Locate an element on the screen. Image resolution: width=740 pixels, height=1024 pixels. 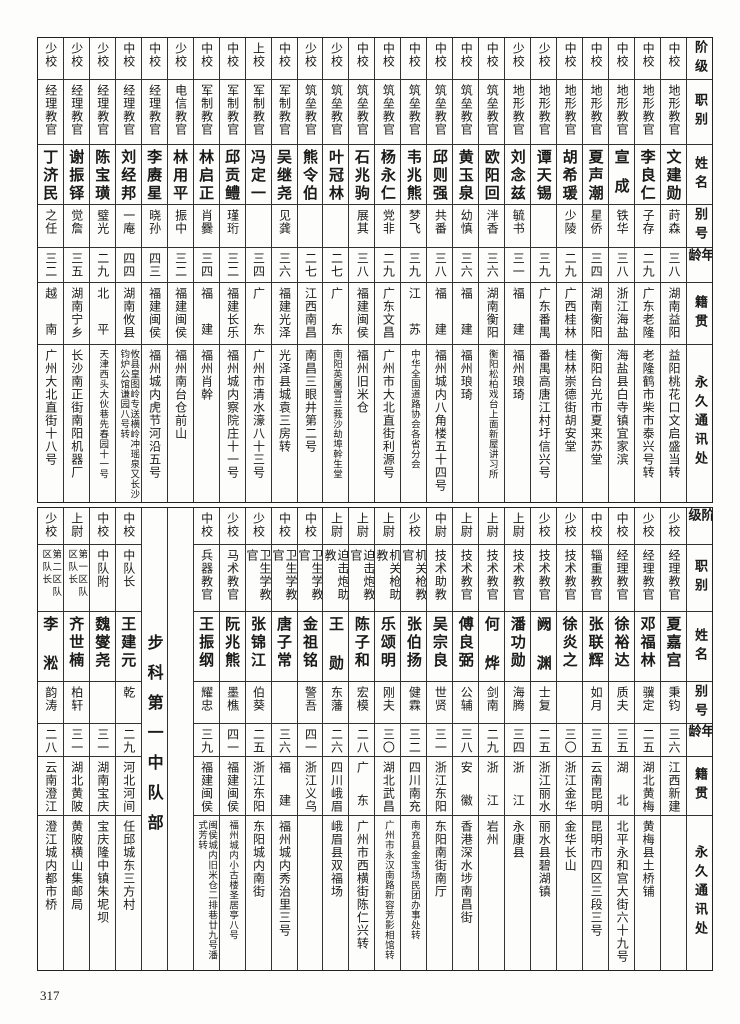
value-address: 闽侯城内旧米仓二排巷廿九号潘式芳转 is located at coordinates (207, 890).